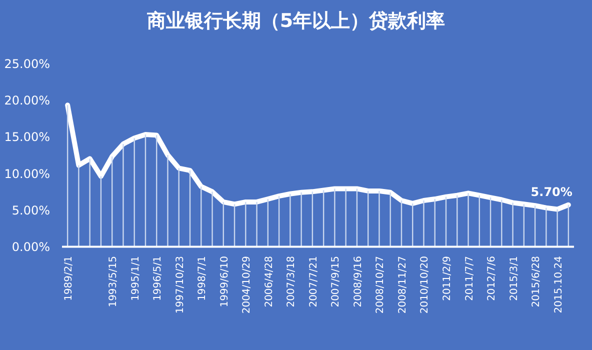  What do you see at coordinates (292, 282) in the screenshot?
I see `x-tick-label: 2007/3/18` at bounding box center [292, 282].